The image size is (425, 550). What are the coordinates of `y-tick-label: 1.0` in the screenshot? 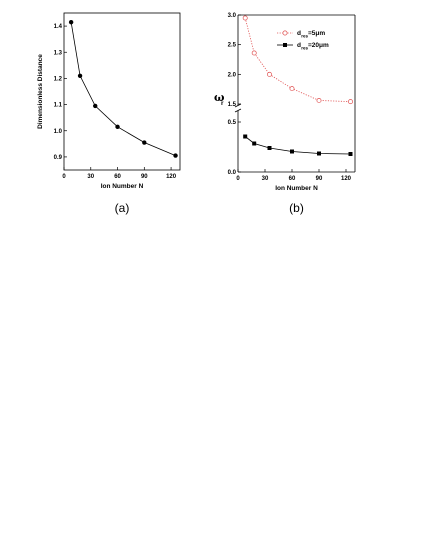 It's located at (58, 132).